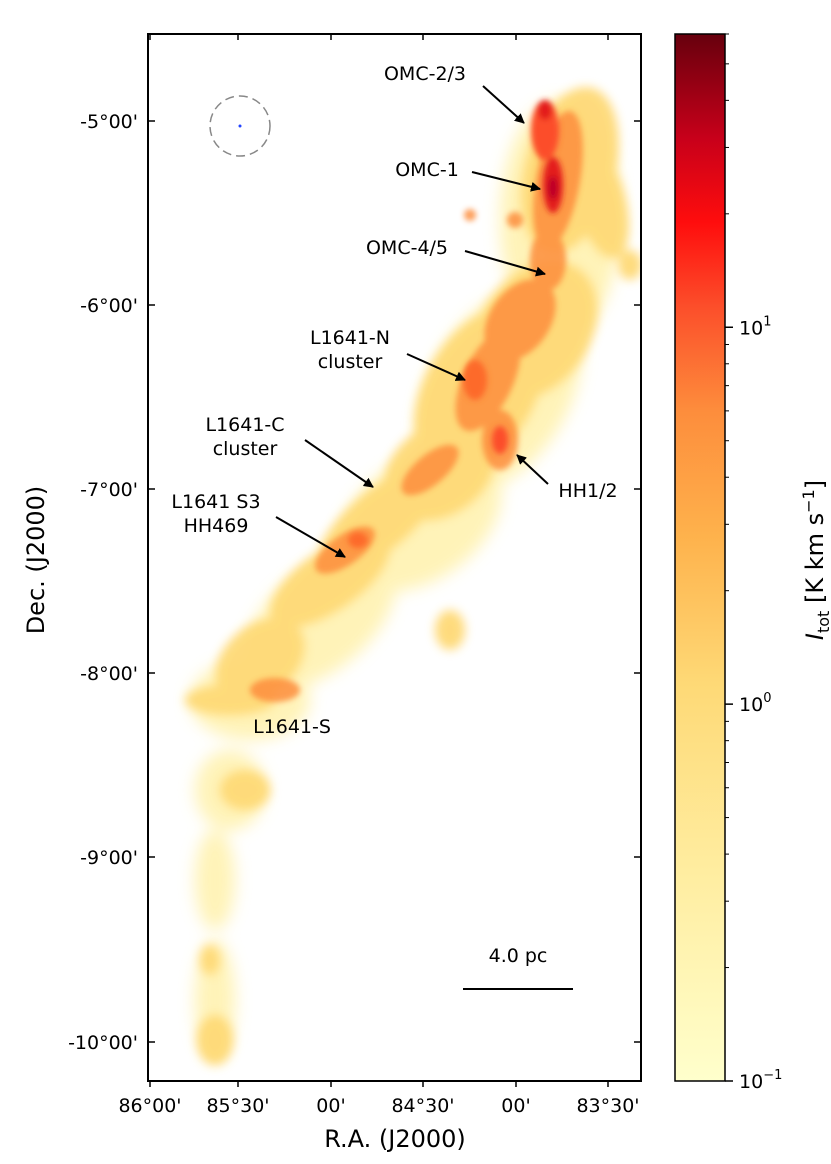 This screenshot has width=831, height=1164. I want to click on colorbar-label-exponent: −1, so click(809, 501).